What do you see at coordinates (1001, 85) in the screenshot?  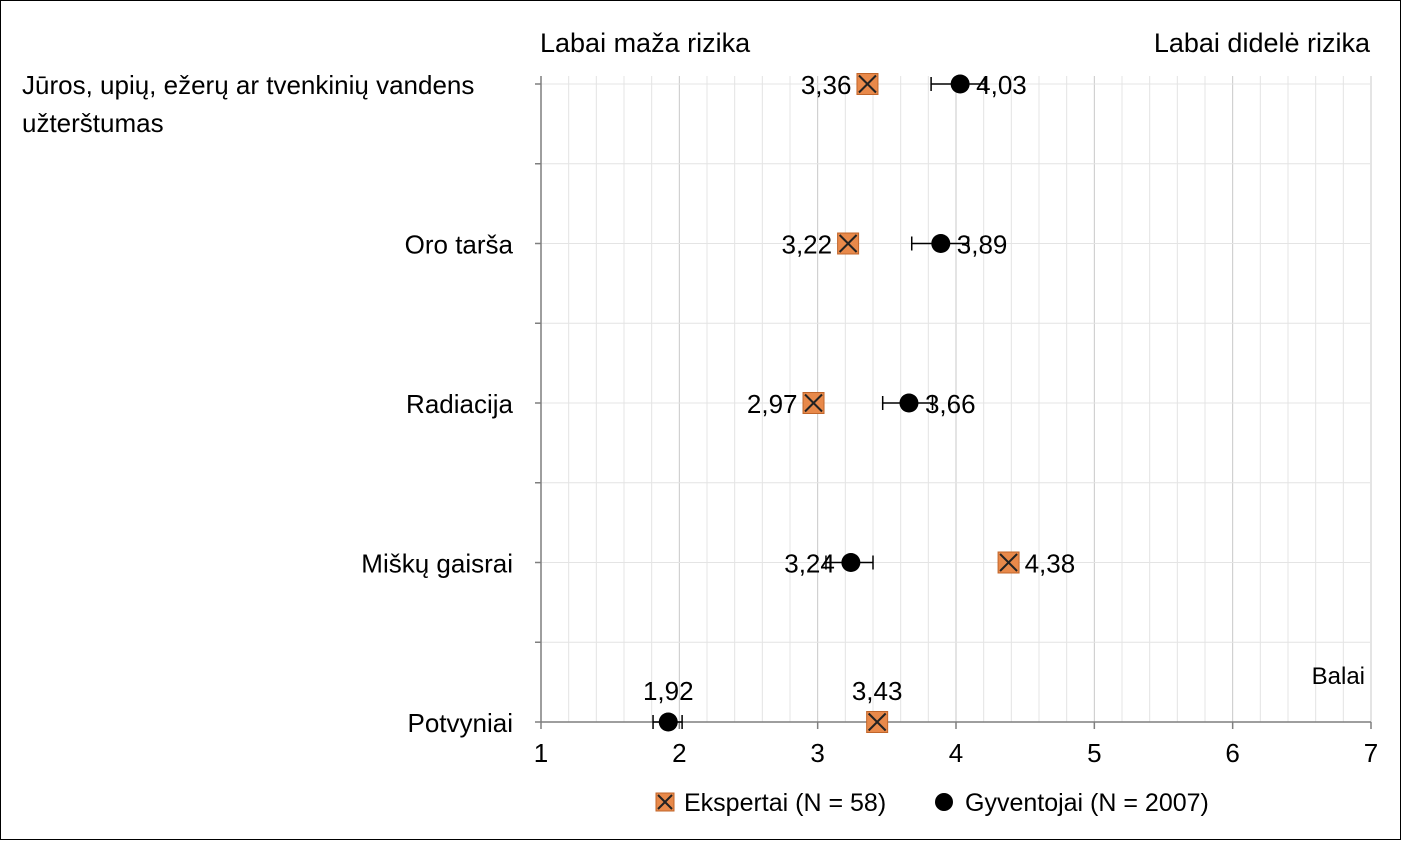 I see `data-label: 4,03` at bounding box center [1001, 85].